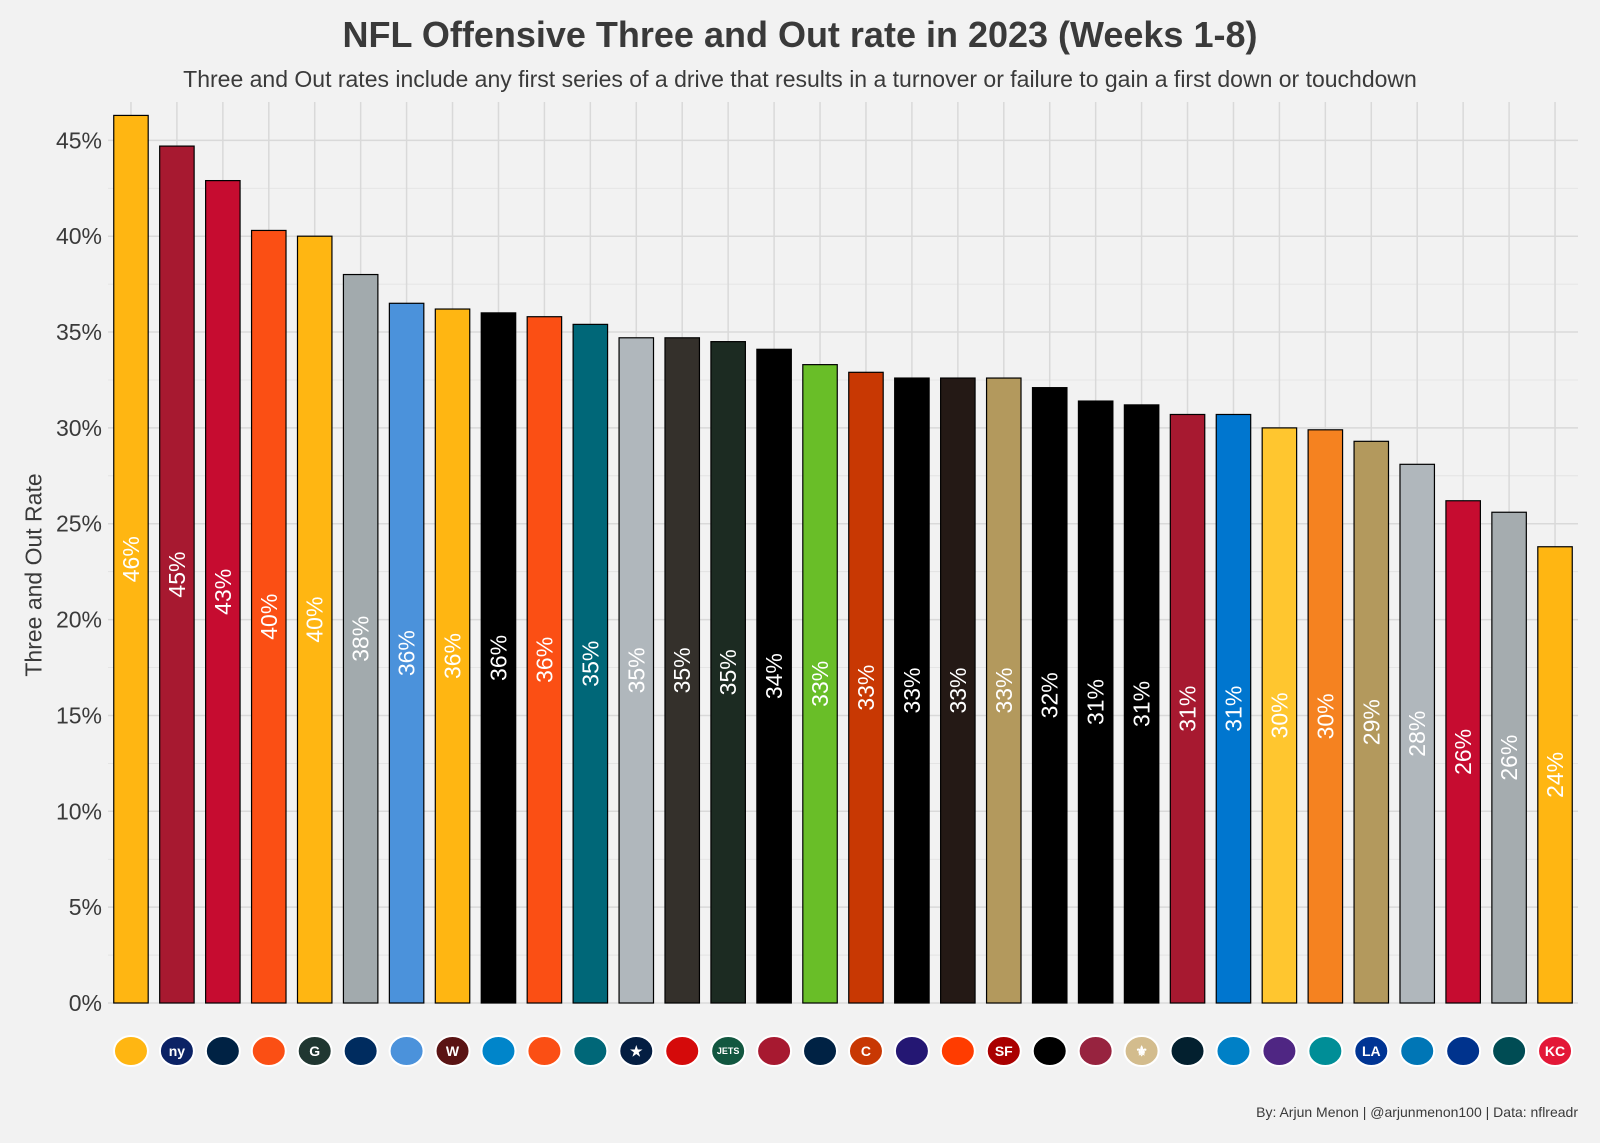 The width and height of the screenshot is (1600, 1143). I want to click on commanders-logo-icon: W, so click(452, 1051).